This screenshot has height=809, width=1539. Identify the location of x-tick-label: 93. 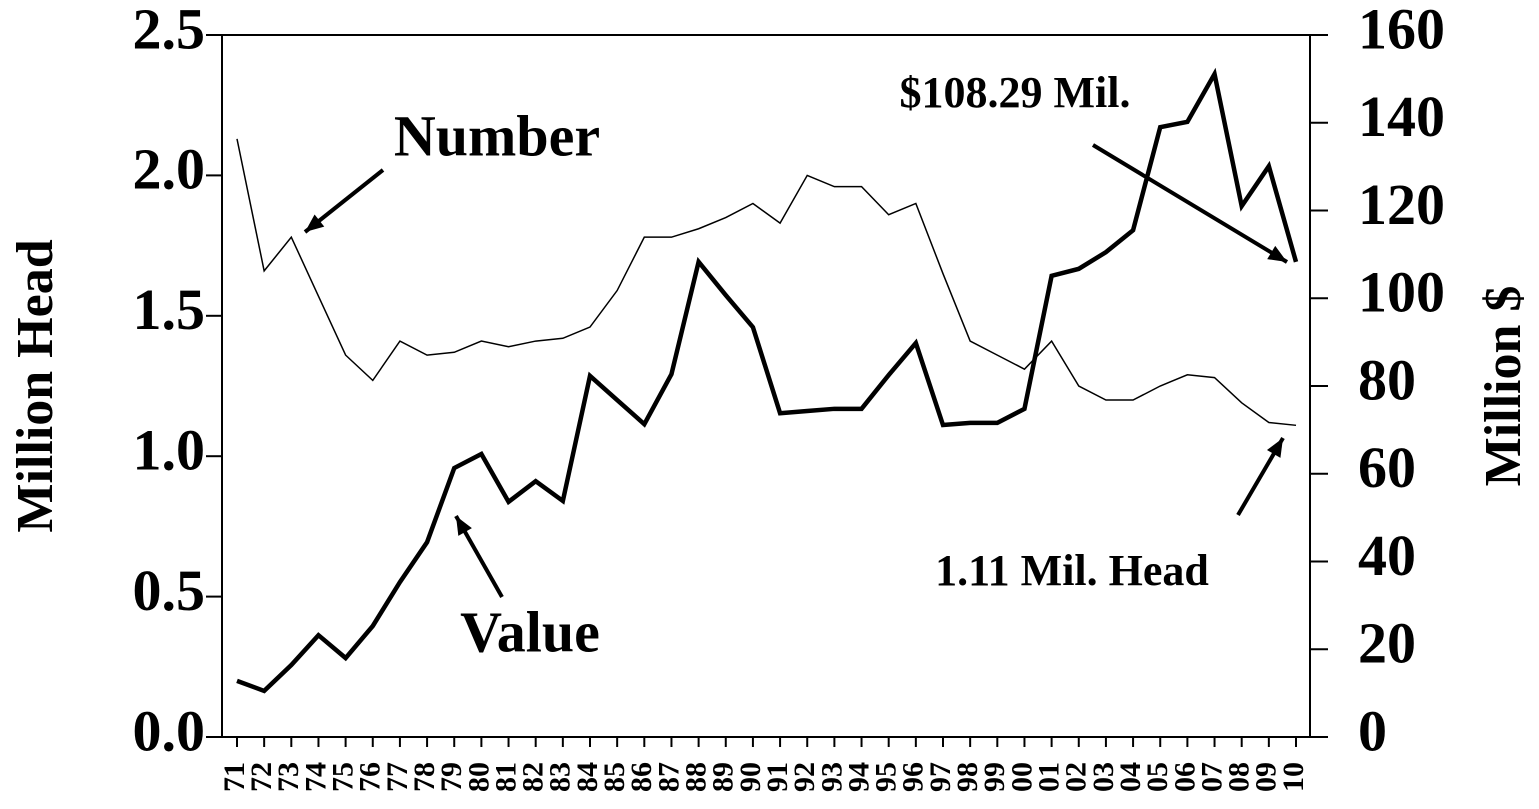
(831, 777).